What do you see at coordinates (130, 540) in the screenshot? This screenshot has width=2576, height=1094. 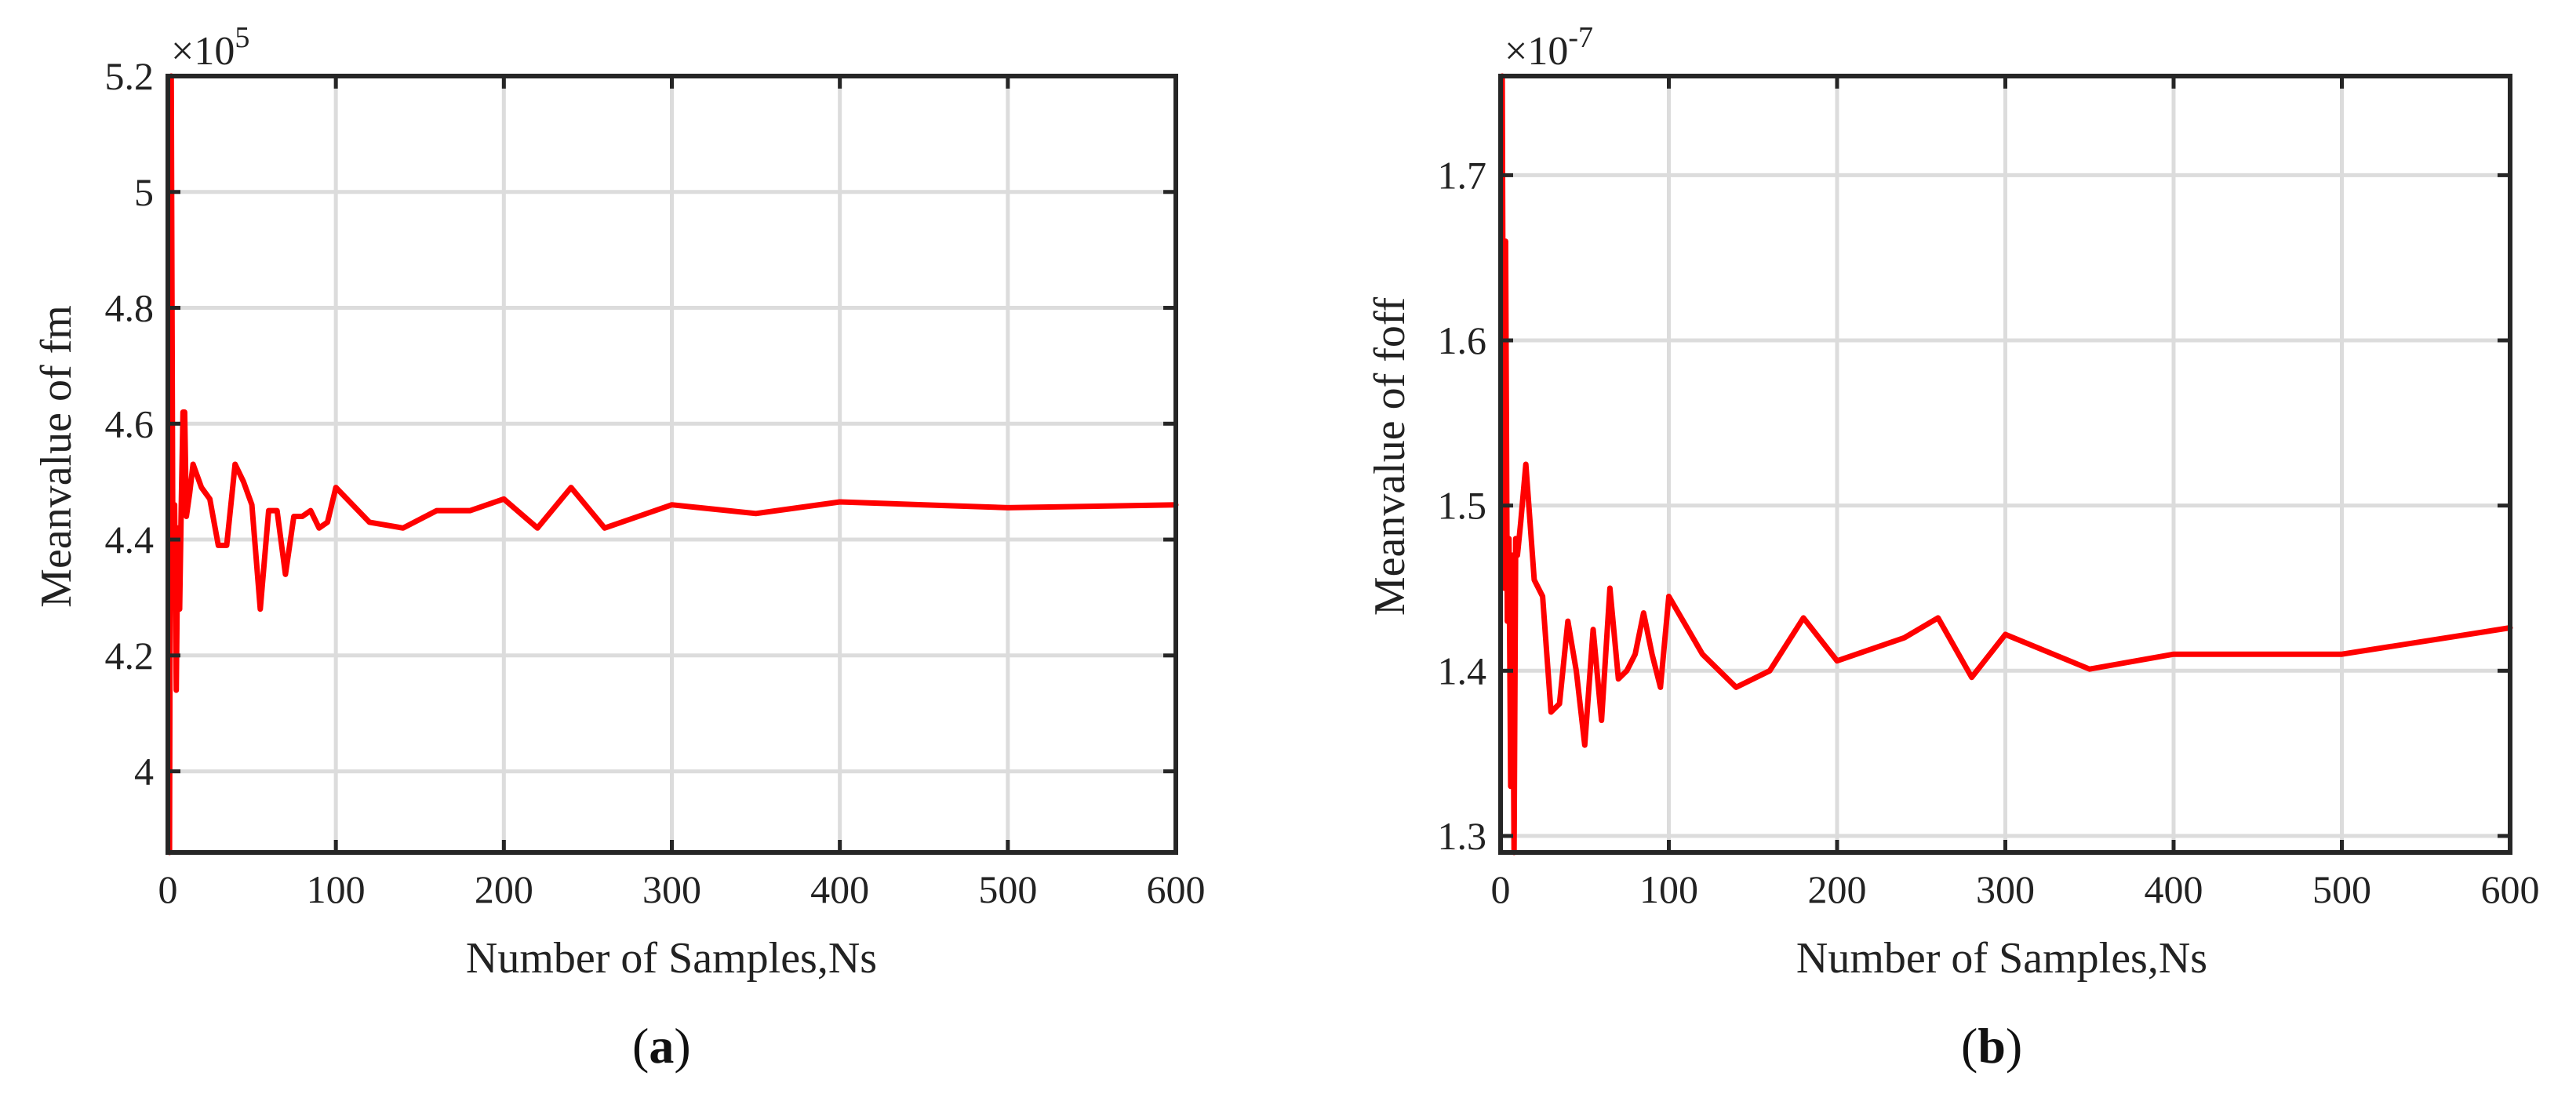 I see `y-tick-label: 4.4` at bounding box center [130, 540].